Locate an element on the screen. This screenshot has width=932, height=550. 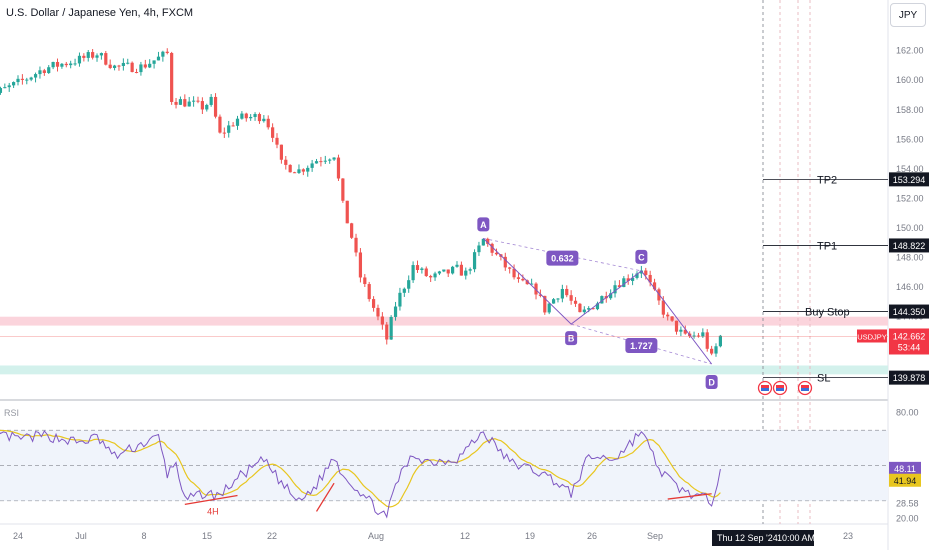
price-tick-label: 146.00 is located at coordinates (910, 287).